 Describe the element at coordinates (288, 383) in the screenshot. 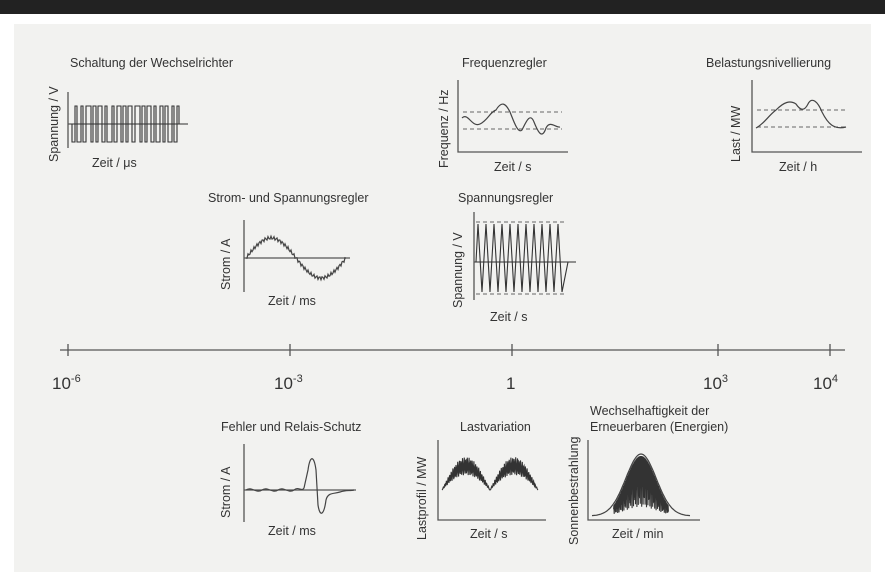

I see `tick-label-1e-3: 10⁻³` at that location.